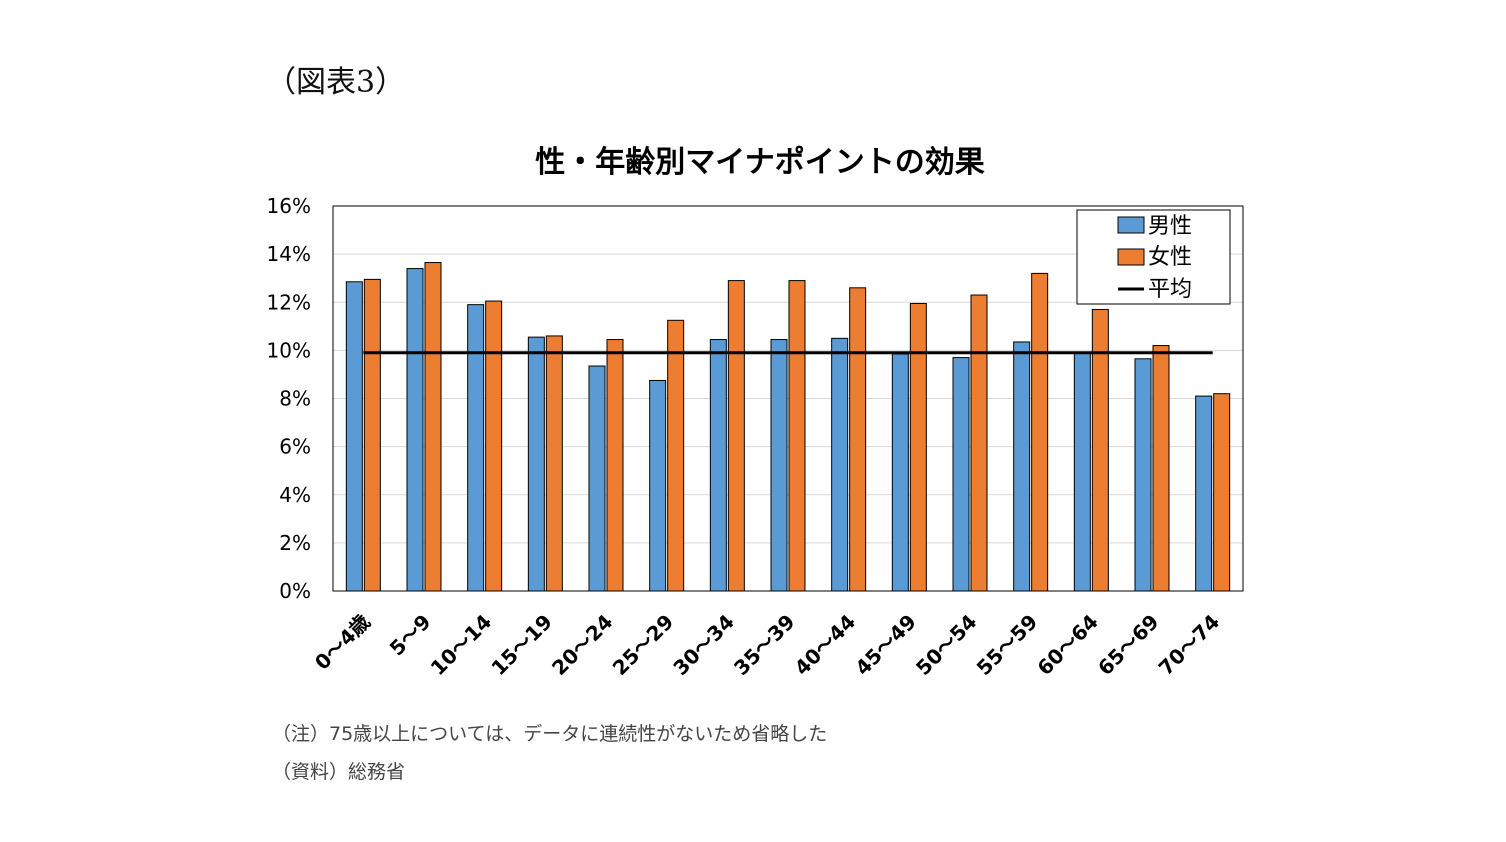 The width and height of the screenshot is (1506, 842). Describe the element at coordinates (1131, 257) in the screenshot. I see `legend-female-swatch` at that location.